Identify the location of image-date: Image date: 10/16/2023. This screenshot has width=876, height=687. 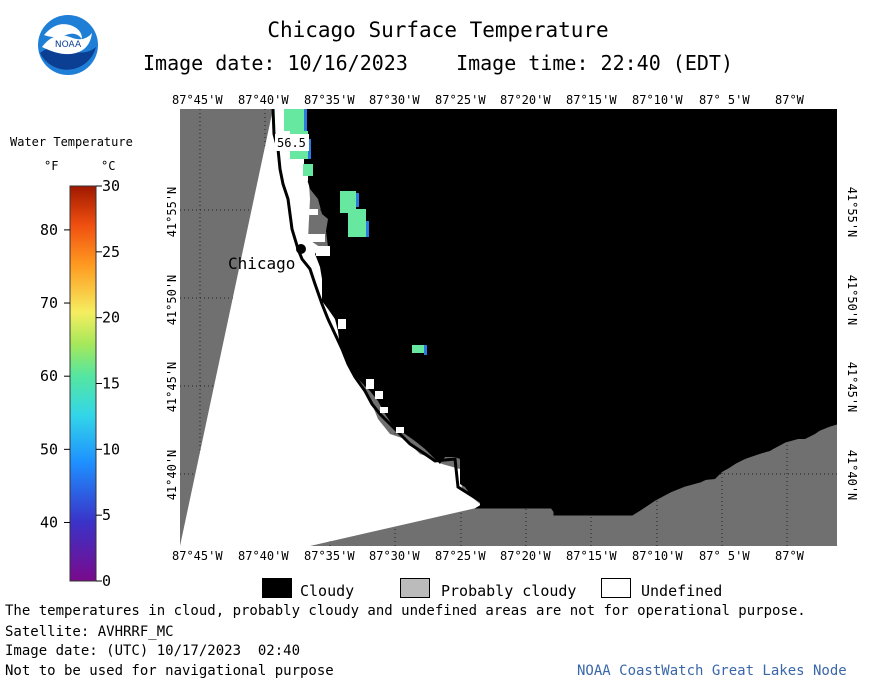
(275, 63).